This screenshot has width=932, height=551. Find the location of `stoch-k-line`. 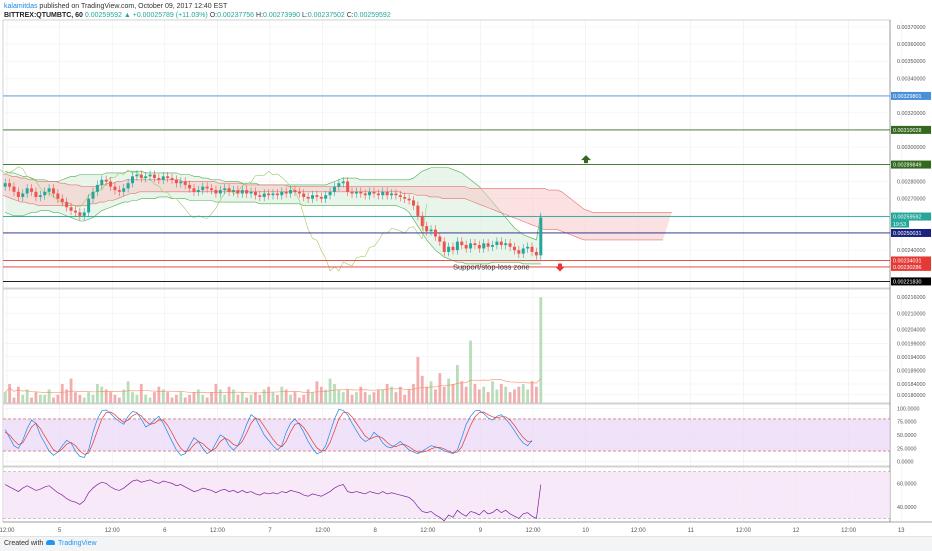

stoch-k-line is located at coordinates (268, 433).